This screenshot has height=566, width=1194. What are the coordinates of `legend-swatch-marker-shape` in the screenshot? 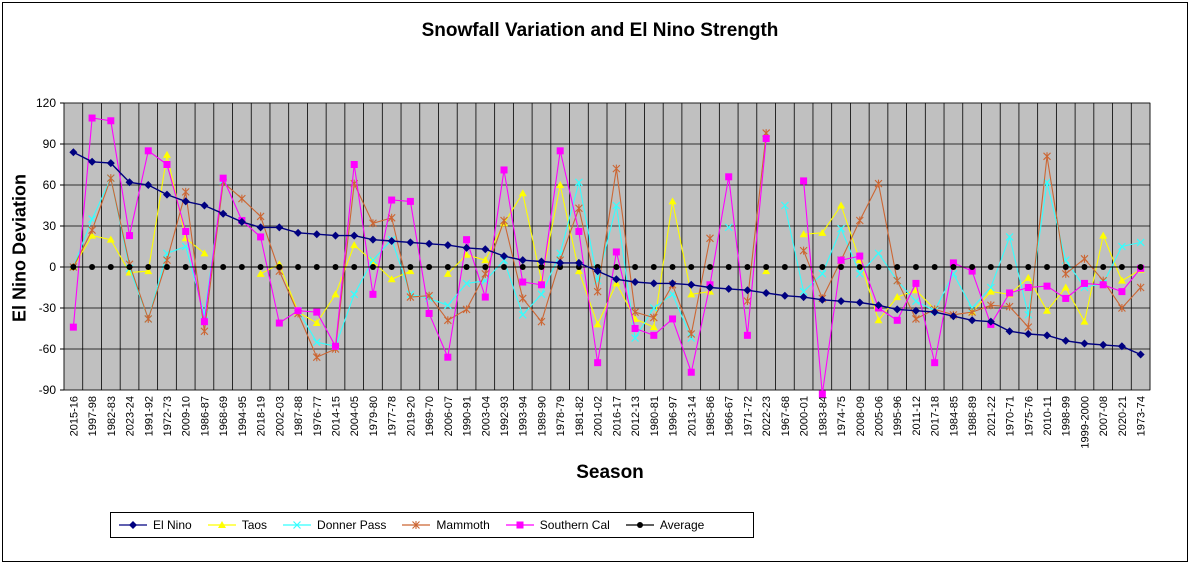 It's located at (297, 525).